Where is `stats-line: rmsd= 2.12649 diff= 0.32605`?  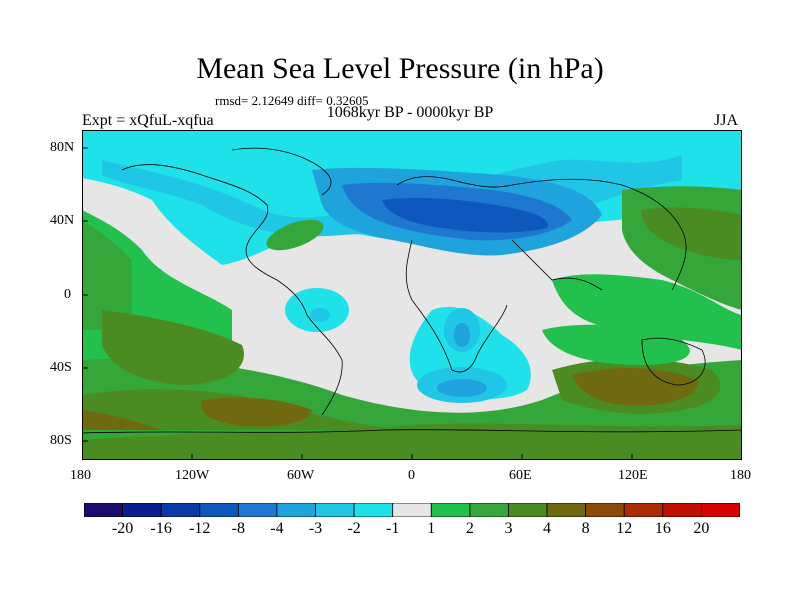 stats-line: rmsd= 2.12649 diff= 0.32605 is located at coordinates (292, 100).